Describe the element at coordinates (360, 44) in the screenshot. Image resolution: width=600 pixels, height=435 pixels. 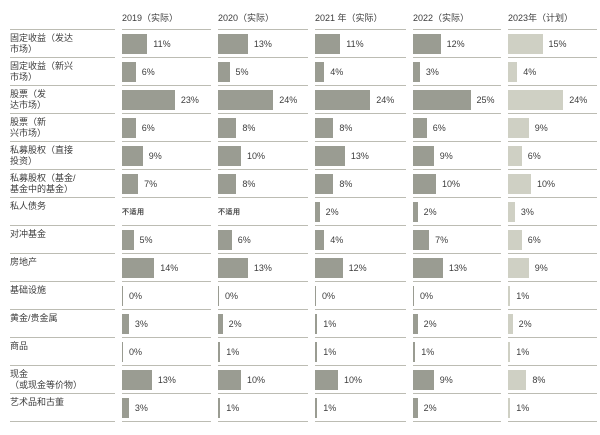
I see `bar-cell: 11%` at that location.